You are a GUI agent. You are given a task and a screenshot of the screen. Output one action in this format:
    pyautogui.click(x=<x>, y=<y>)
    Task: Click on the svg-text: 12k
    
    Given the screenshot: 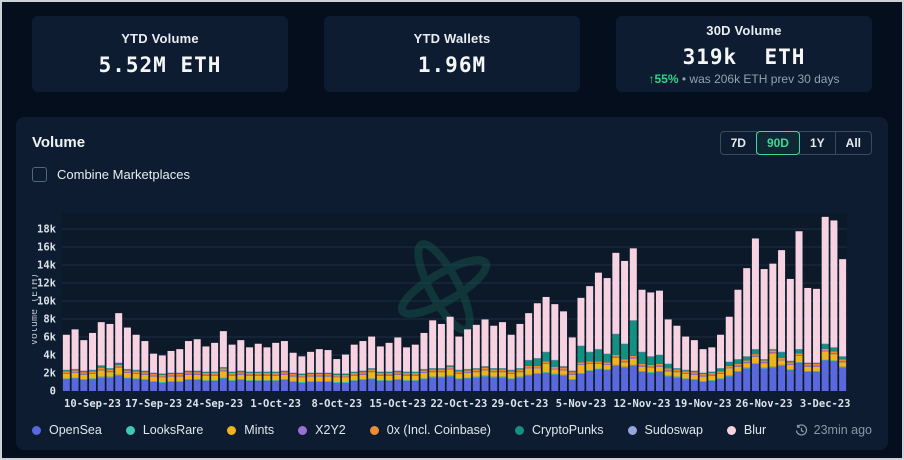 What is the action you would take?
    pyautogui.click(x=47, y=284)
    